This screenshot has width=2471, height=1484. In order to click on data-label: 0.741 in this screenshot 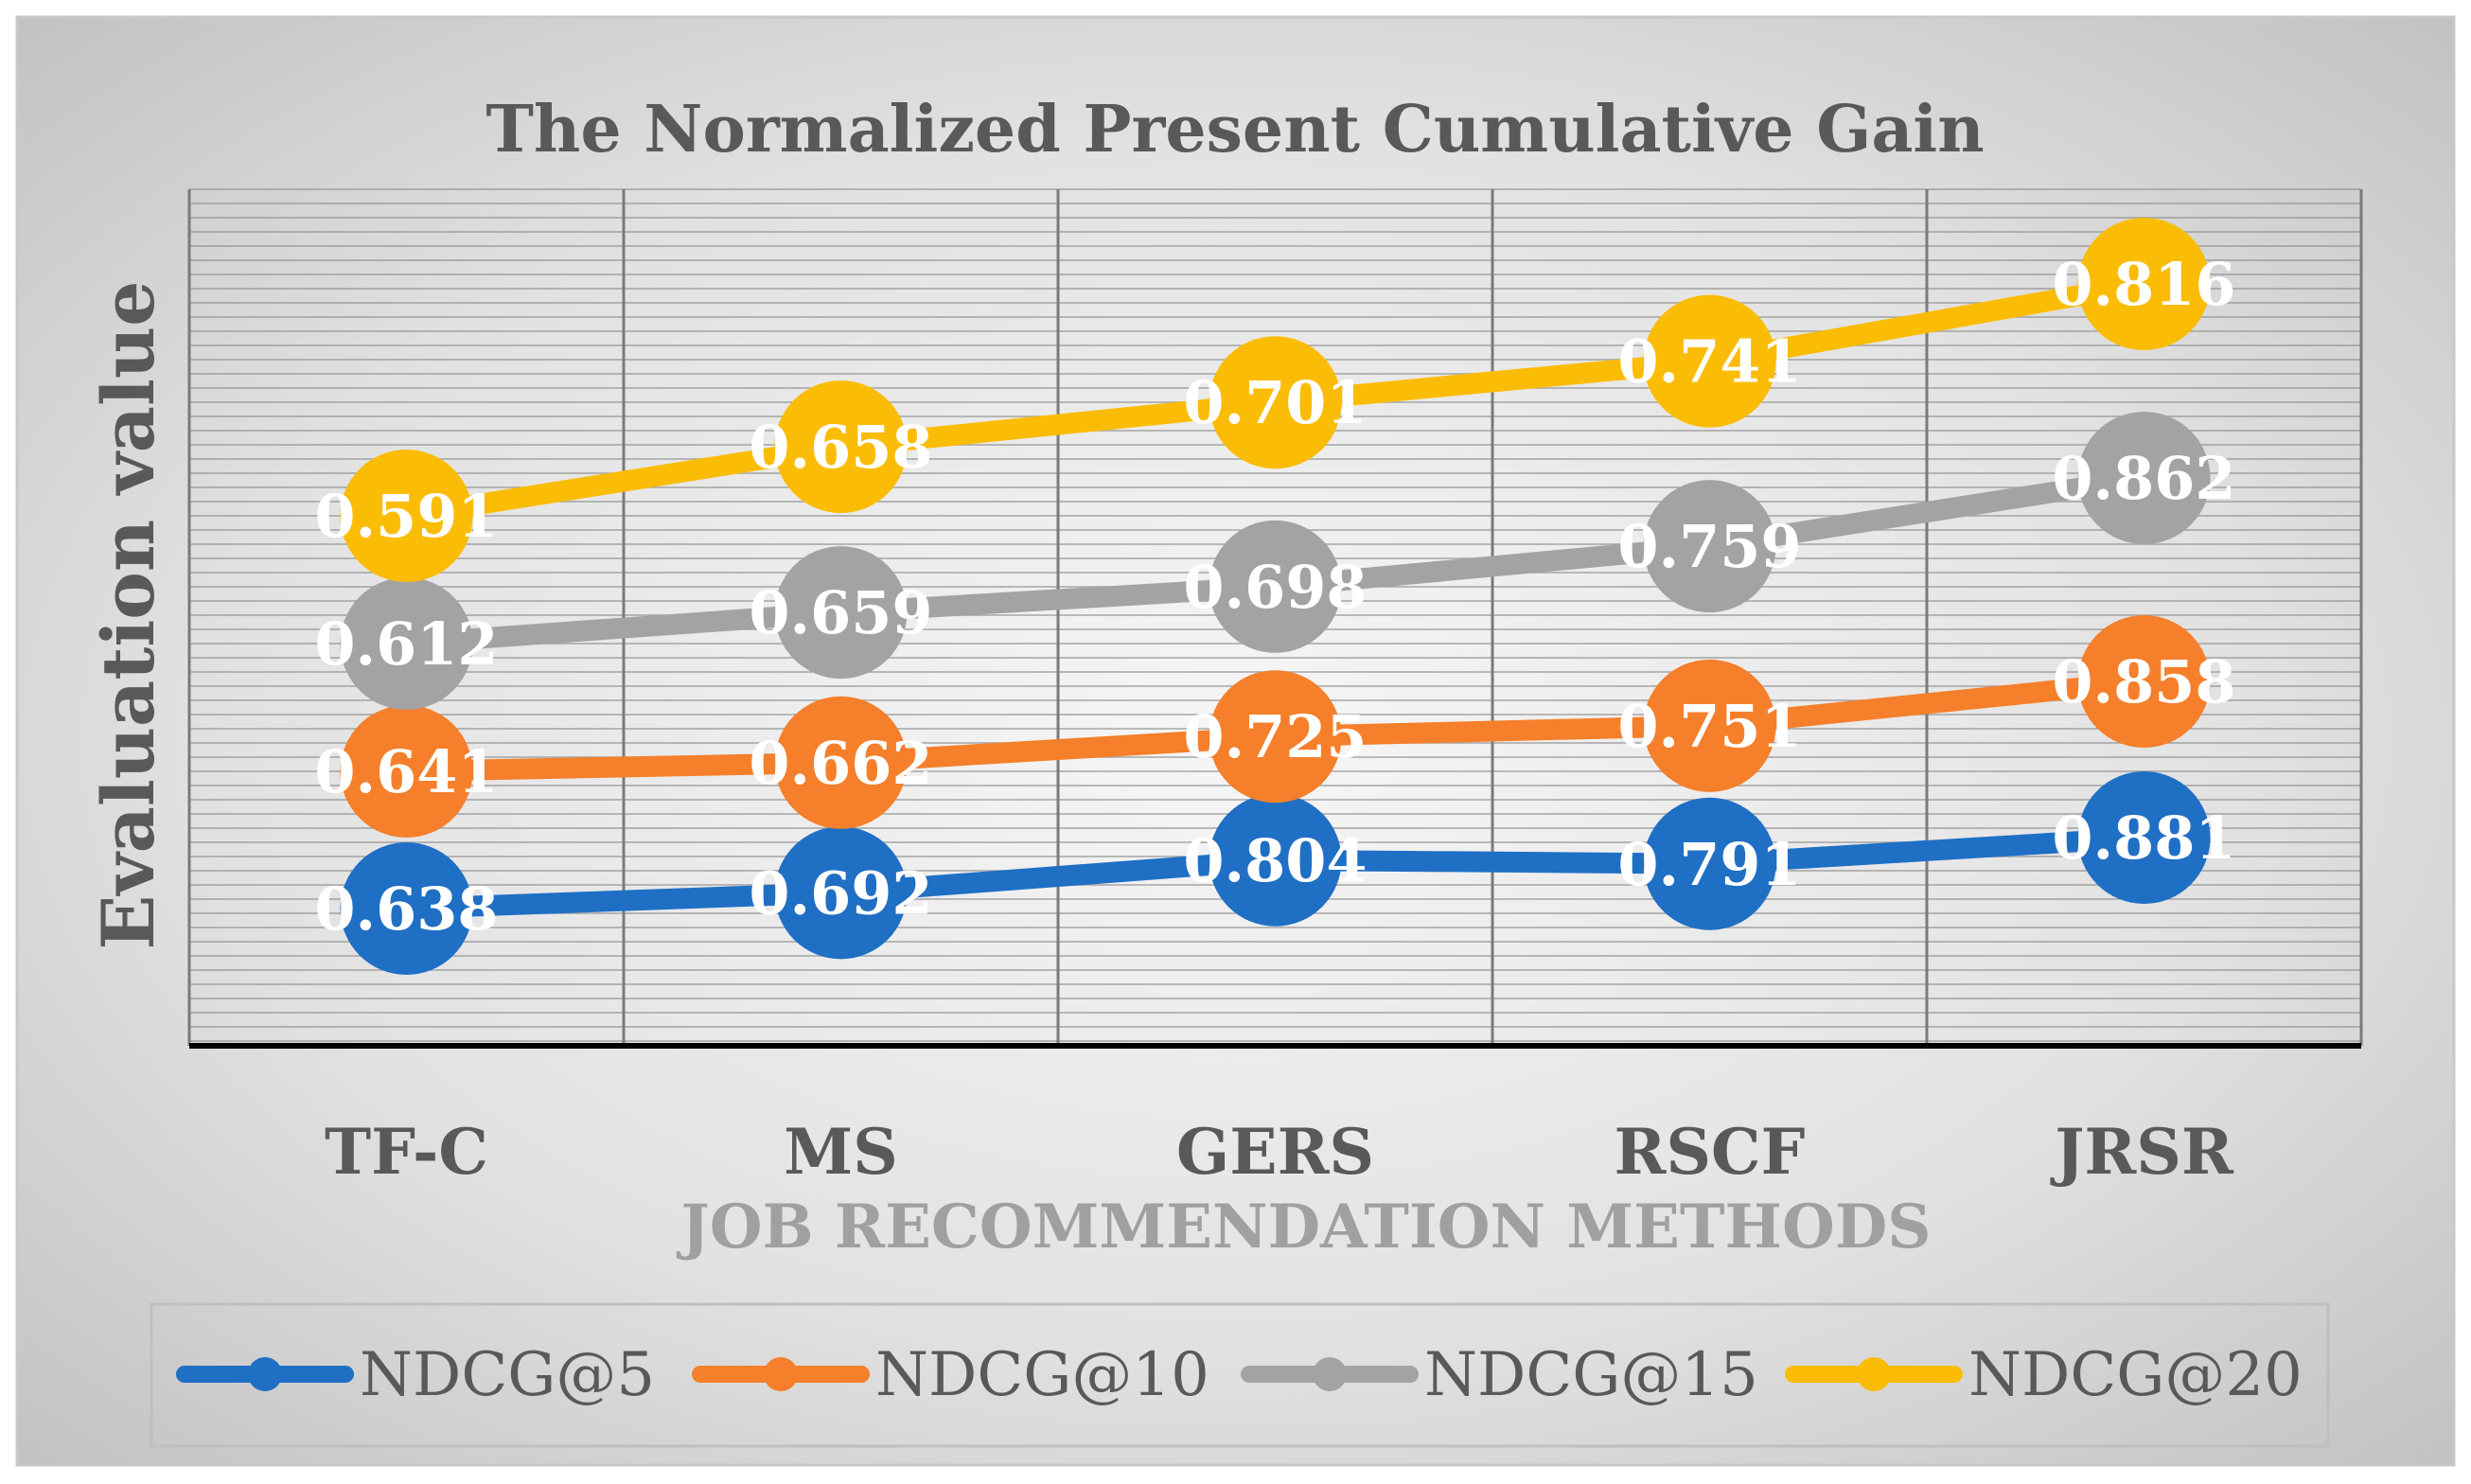, I will do `click(1709, 362)`.